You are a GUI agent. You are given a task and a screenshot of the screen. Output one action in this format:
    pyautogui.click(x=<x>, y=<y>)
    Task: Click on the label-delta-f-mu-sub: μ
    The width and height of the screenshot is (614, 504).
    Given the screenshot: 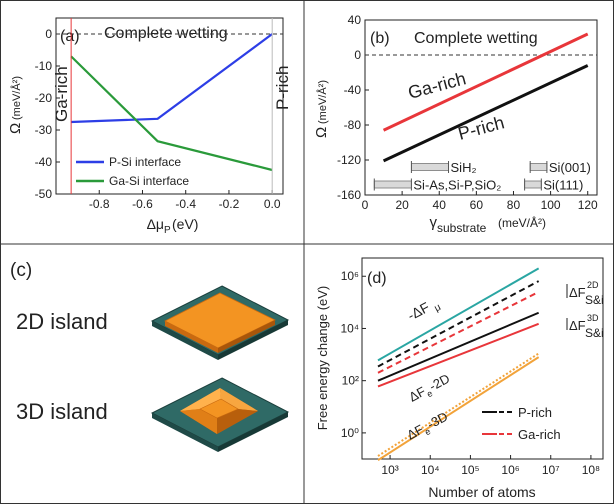 What is the action you would take?
    pyautogui.click(x=438, y=308)
    